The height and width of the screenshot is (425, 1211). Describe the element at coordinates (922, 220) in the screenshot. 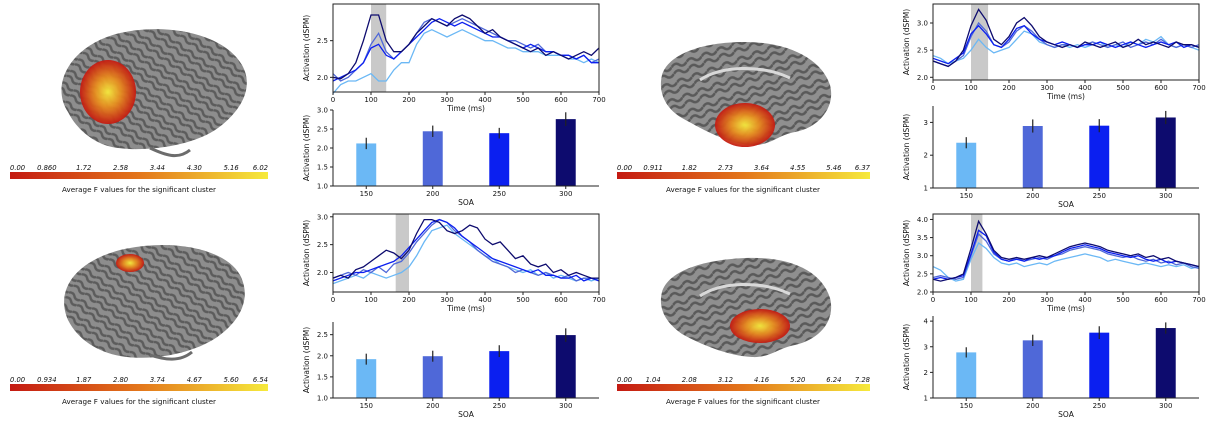

I see `y-tick-label: 4.0` at that location.